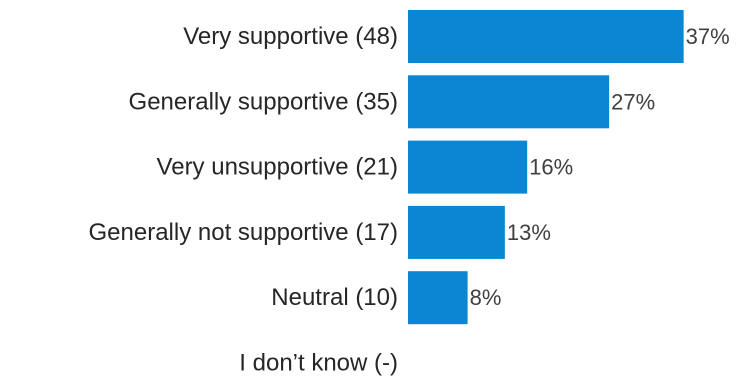  What do you see at coordinates (277, 167) in the screenshot?
I see `category-label-very-unsupportive-21: Very unsupportive (21)` at bounding box center [277, 167].